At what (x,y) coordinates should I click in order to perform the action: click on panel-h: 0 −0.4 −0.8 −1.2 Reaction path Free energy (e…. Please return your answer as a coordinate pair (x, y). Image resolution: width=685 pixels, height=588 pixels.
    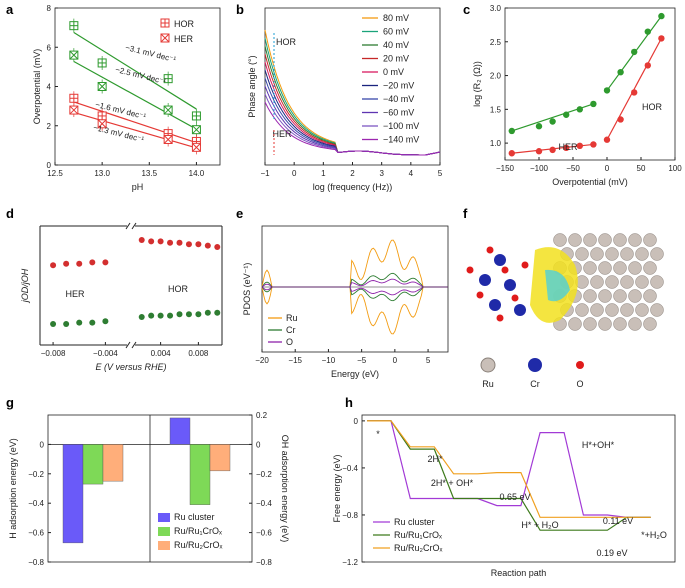
    Looking at the image, I should click on (504, 496).